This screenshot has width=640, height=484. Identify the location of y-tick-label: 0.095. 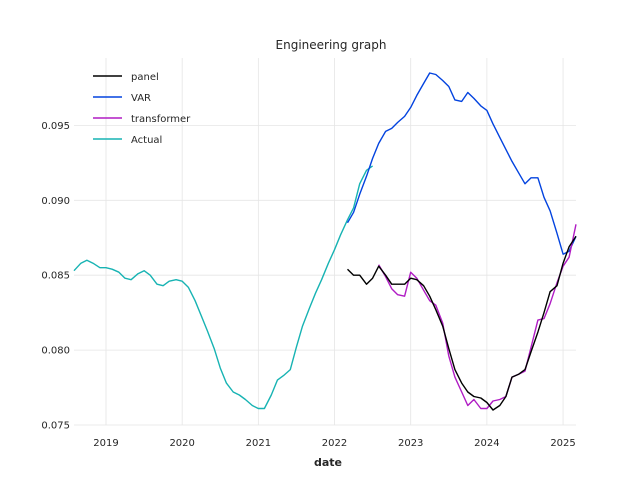
(55, 126).